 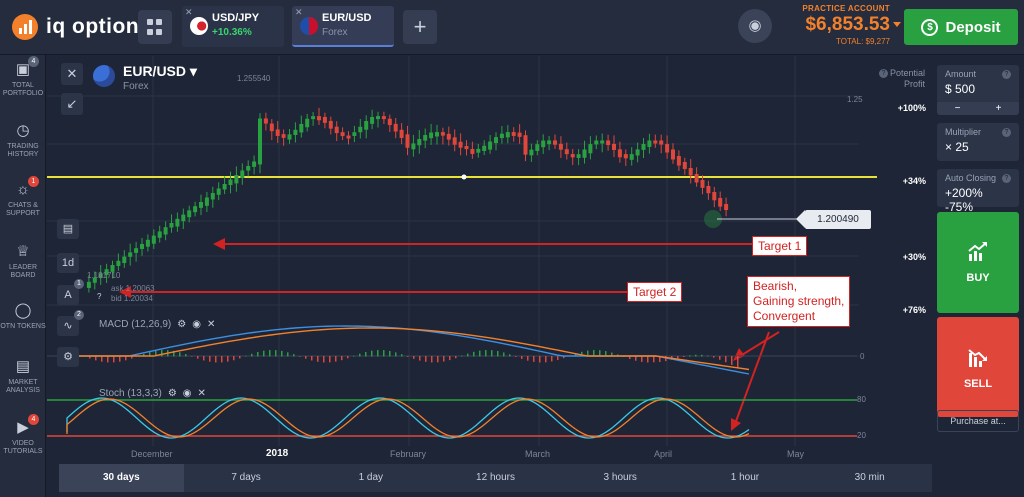 I want to click on stoch-indicator-label: Stoch (13,3,3) ⚙ ◉ ✕, so click(x=152, y=393).